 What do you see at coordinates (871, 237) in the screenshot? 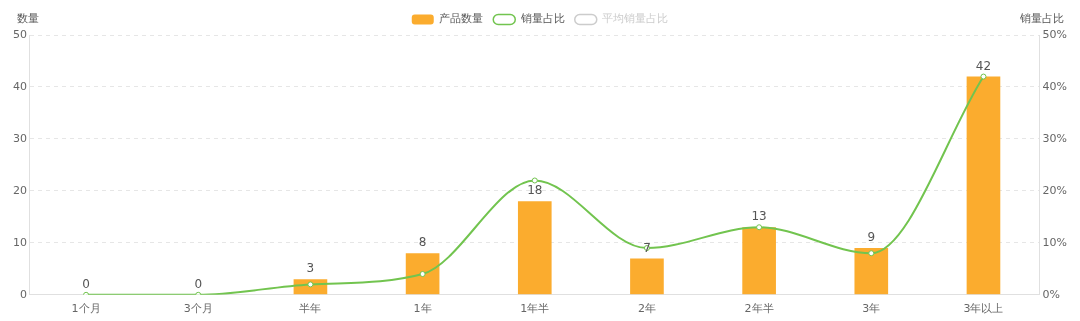
I see `data-label: 9` at bounding box center [871, 237].